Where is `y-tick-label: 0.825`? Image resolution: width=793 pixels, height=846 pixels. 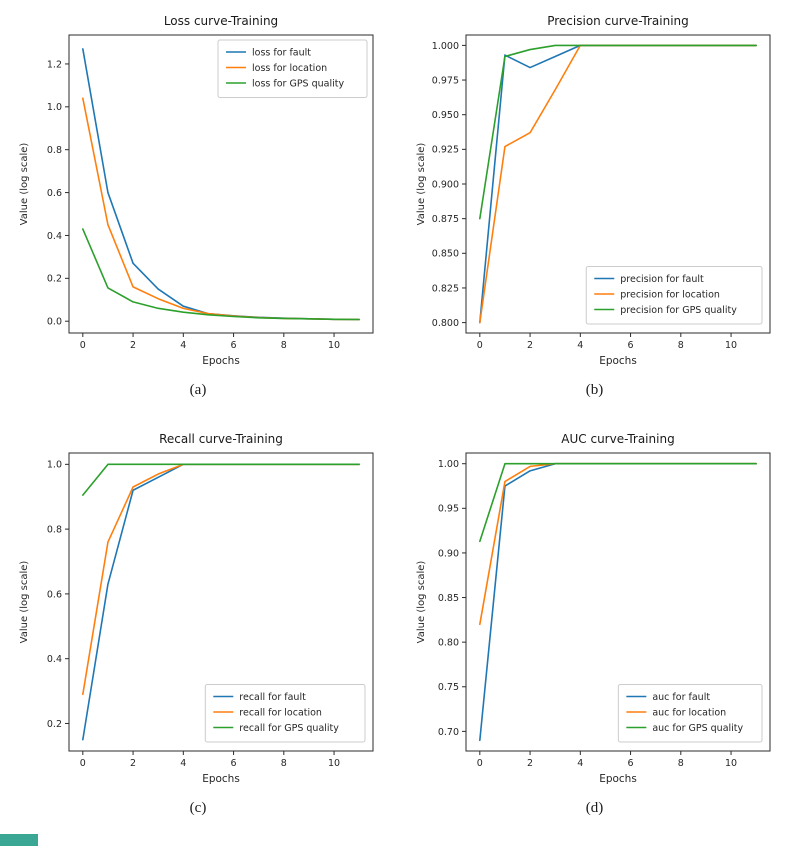 y-tick-label: 0.825 is located at coordinates (444, 288).